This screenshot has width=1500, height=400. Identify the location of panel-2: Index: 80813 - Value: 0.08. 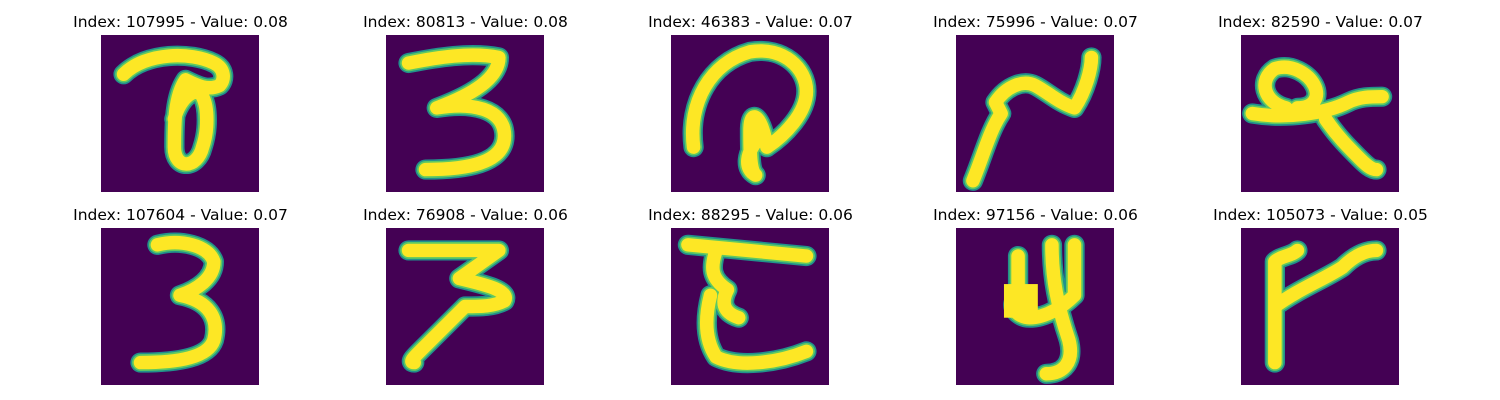
(465, 108).